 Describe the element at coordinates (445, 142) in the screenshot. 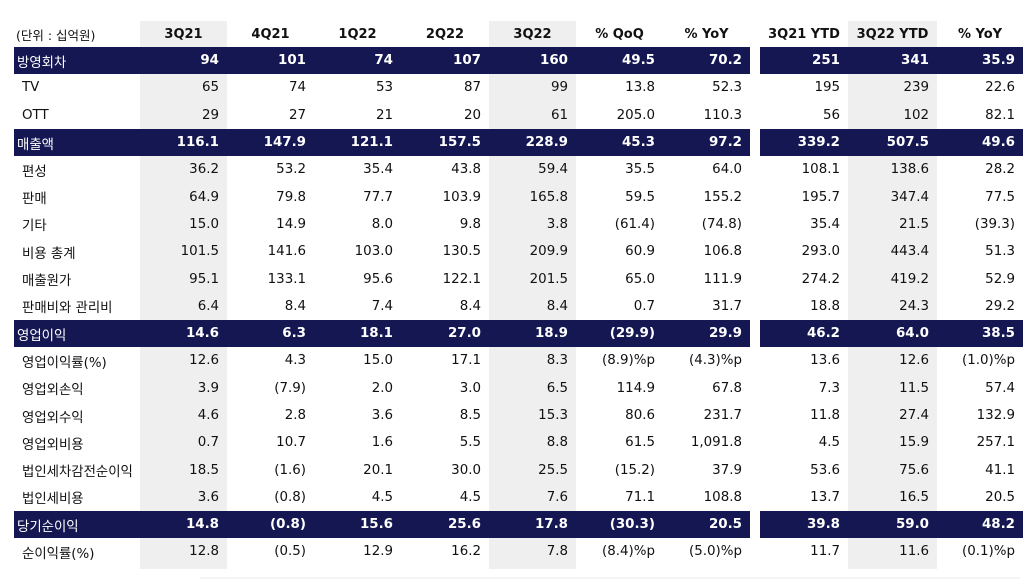

I see `table-cell: 157.5` at that location.